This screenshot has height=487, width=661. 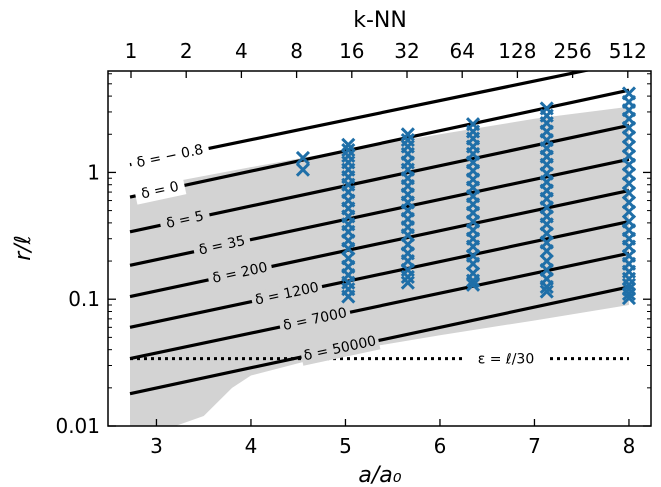 I want to click on y-tick-label: 1, so click(x=93, y=172).